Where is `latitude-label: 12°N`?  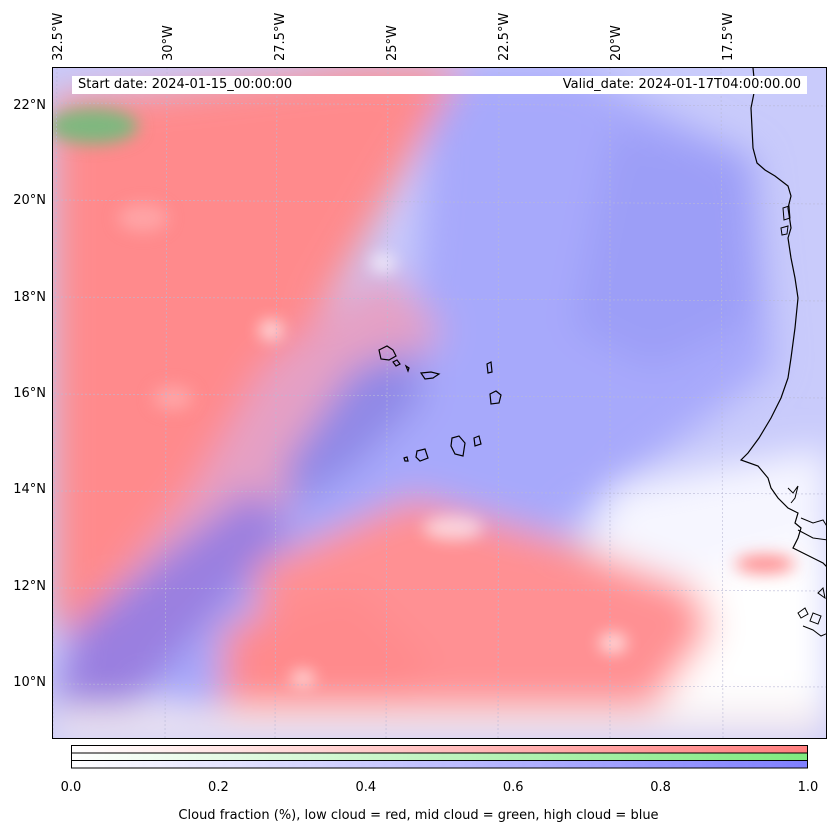 latitude-label: 12°N is located at coordinates (29, 586).